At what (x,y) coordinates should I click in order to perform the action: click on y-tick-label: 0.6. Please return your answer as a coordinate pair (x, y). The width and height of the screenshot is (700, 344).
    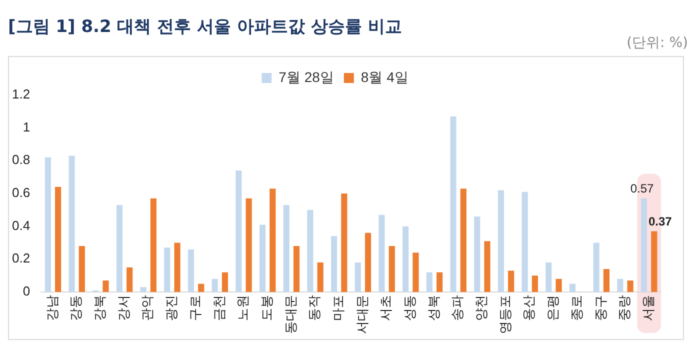
    Looking at the image, I should click on (21, 192).